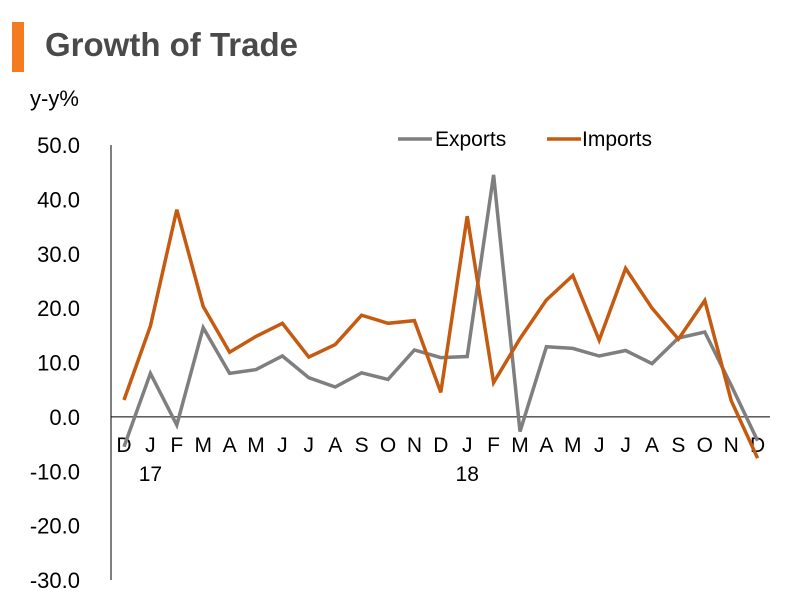 The width and height of the screenshot is (793, 615). Describe the element at coordinates (467, 474) in the screenshot. I see `x-year-label: 18` at that location.